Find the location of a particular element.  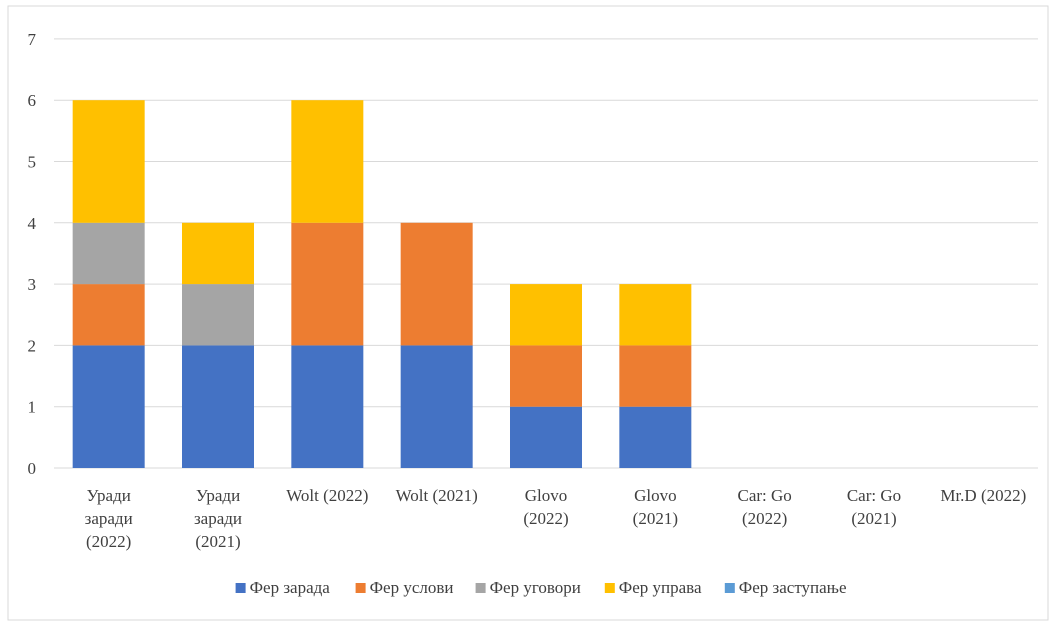

x-tick-label: Mr.D (2022) is located at coordinates (983, 495).